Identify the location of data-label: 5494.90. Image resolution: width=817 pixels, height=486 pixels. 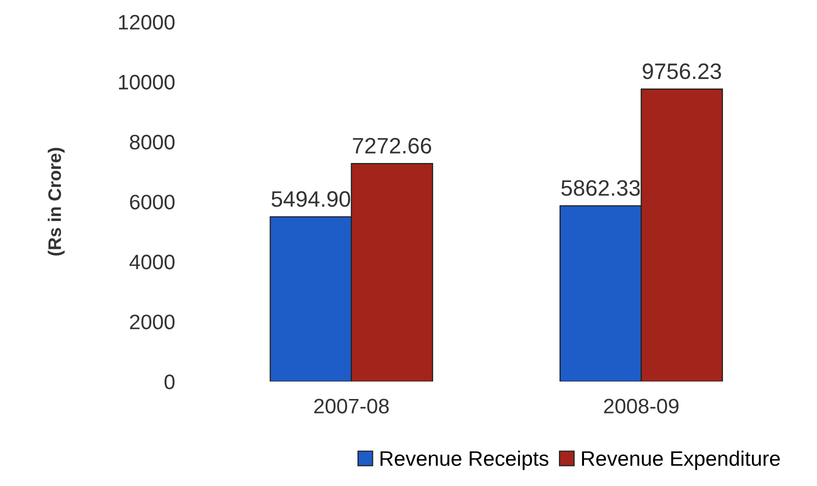
(311, 199).